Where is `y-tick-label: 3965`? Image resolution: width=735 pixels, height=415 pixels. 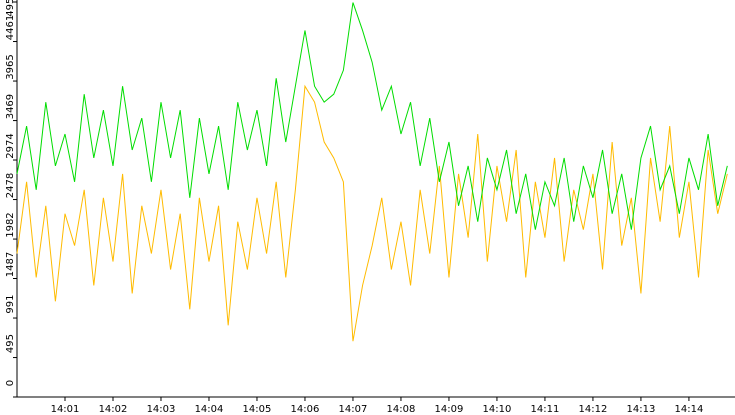
y-tick-label: 3965 is located at coordinates (10, 66).